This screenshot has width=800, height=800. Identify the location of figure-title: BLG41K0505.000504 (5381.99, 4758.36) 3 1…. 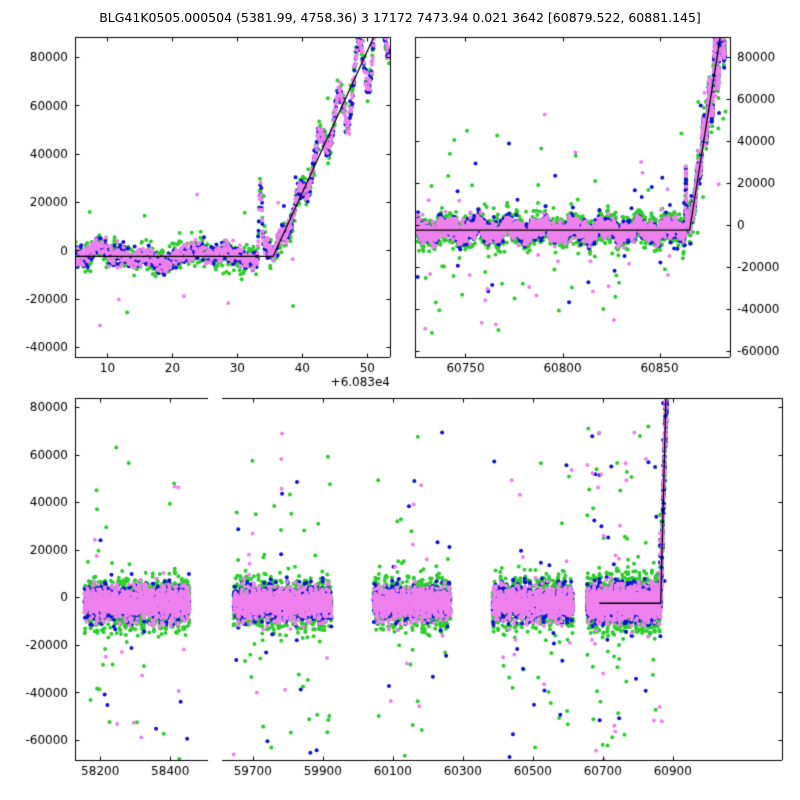
(400, 17).